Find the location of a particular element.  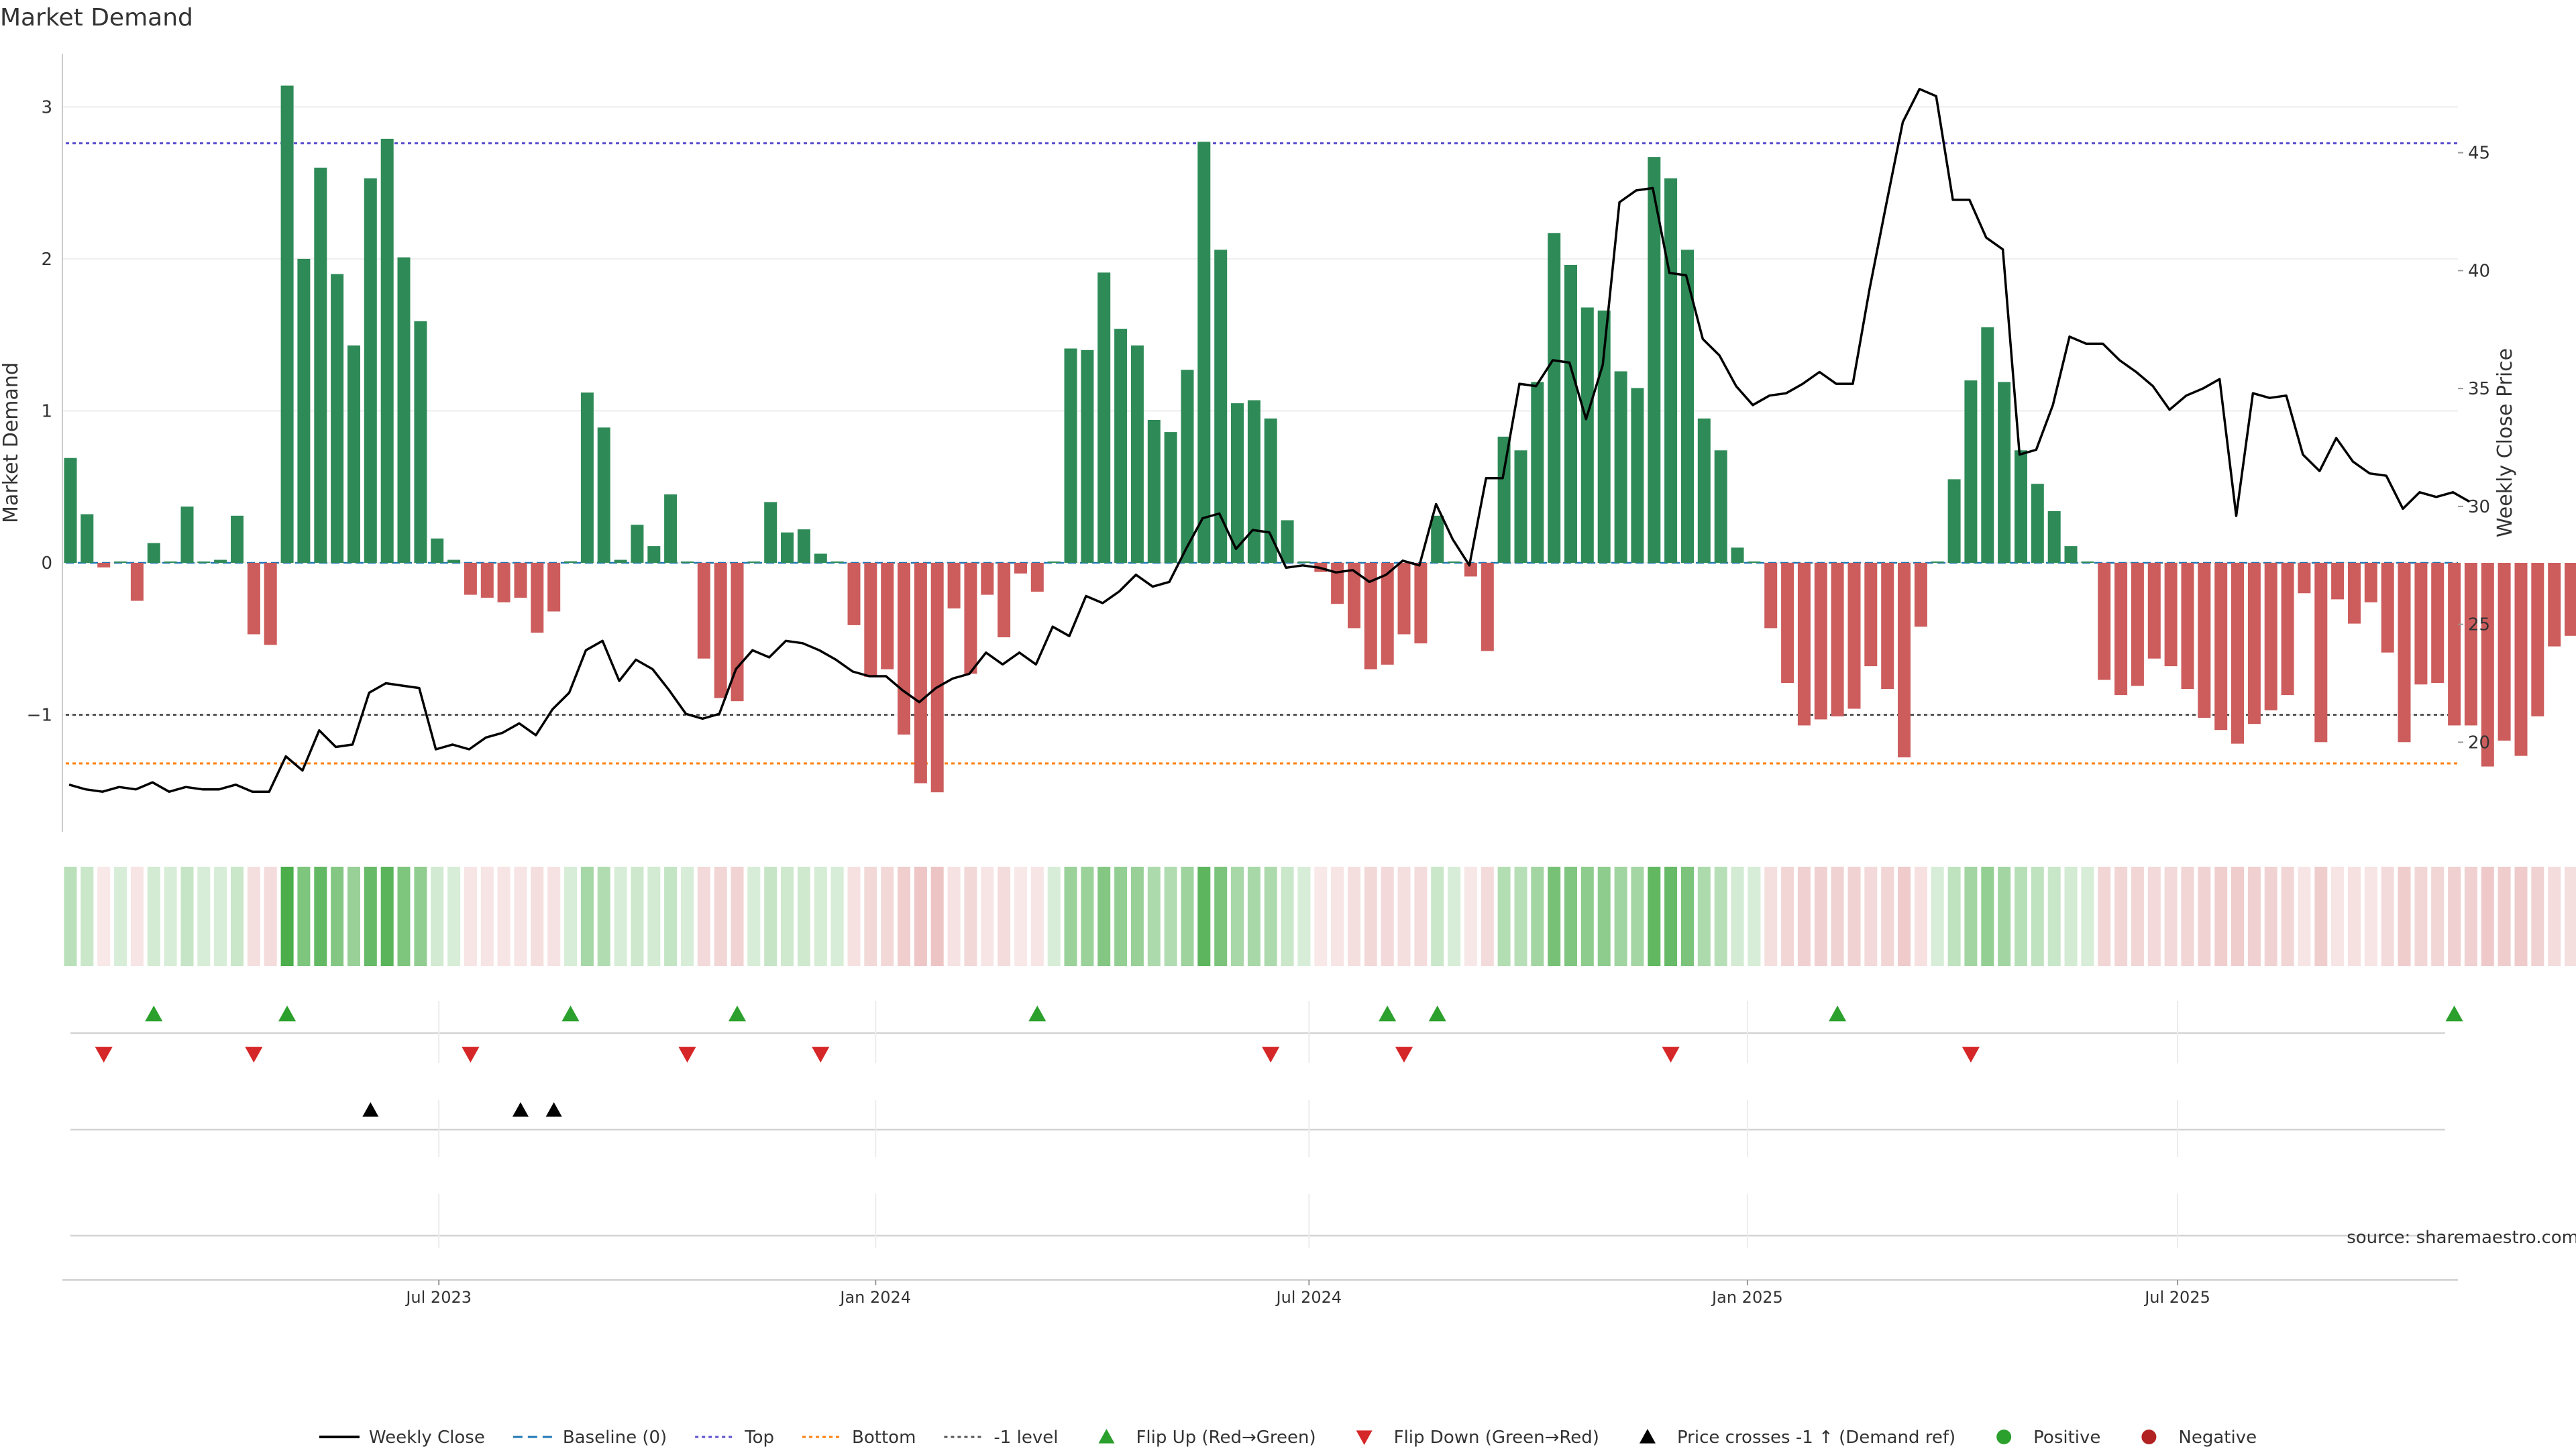

y2-tick-label: 30 is located at coordinates (2479, 507).